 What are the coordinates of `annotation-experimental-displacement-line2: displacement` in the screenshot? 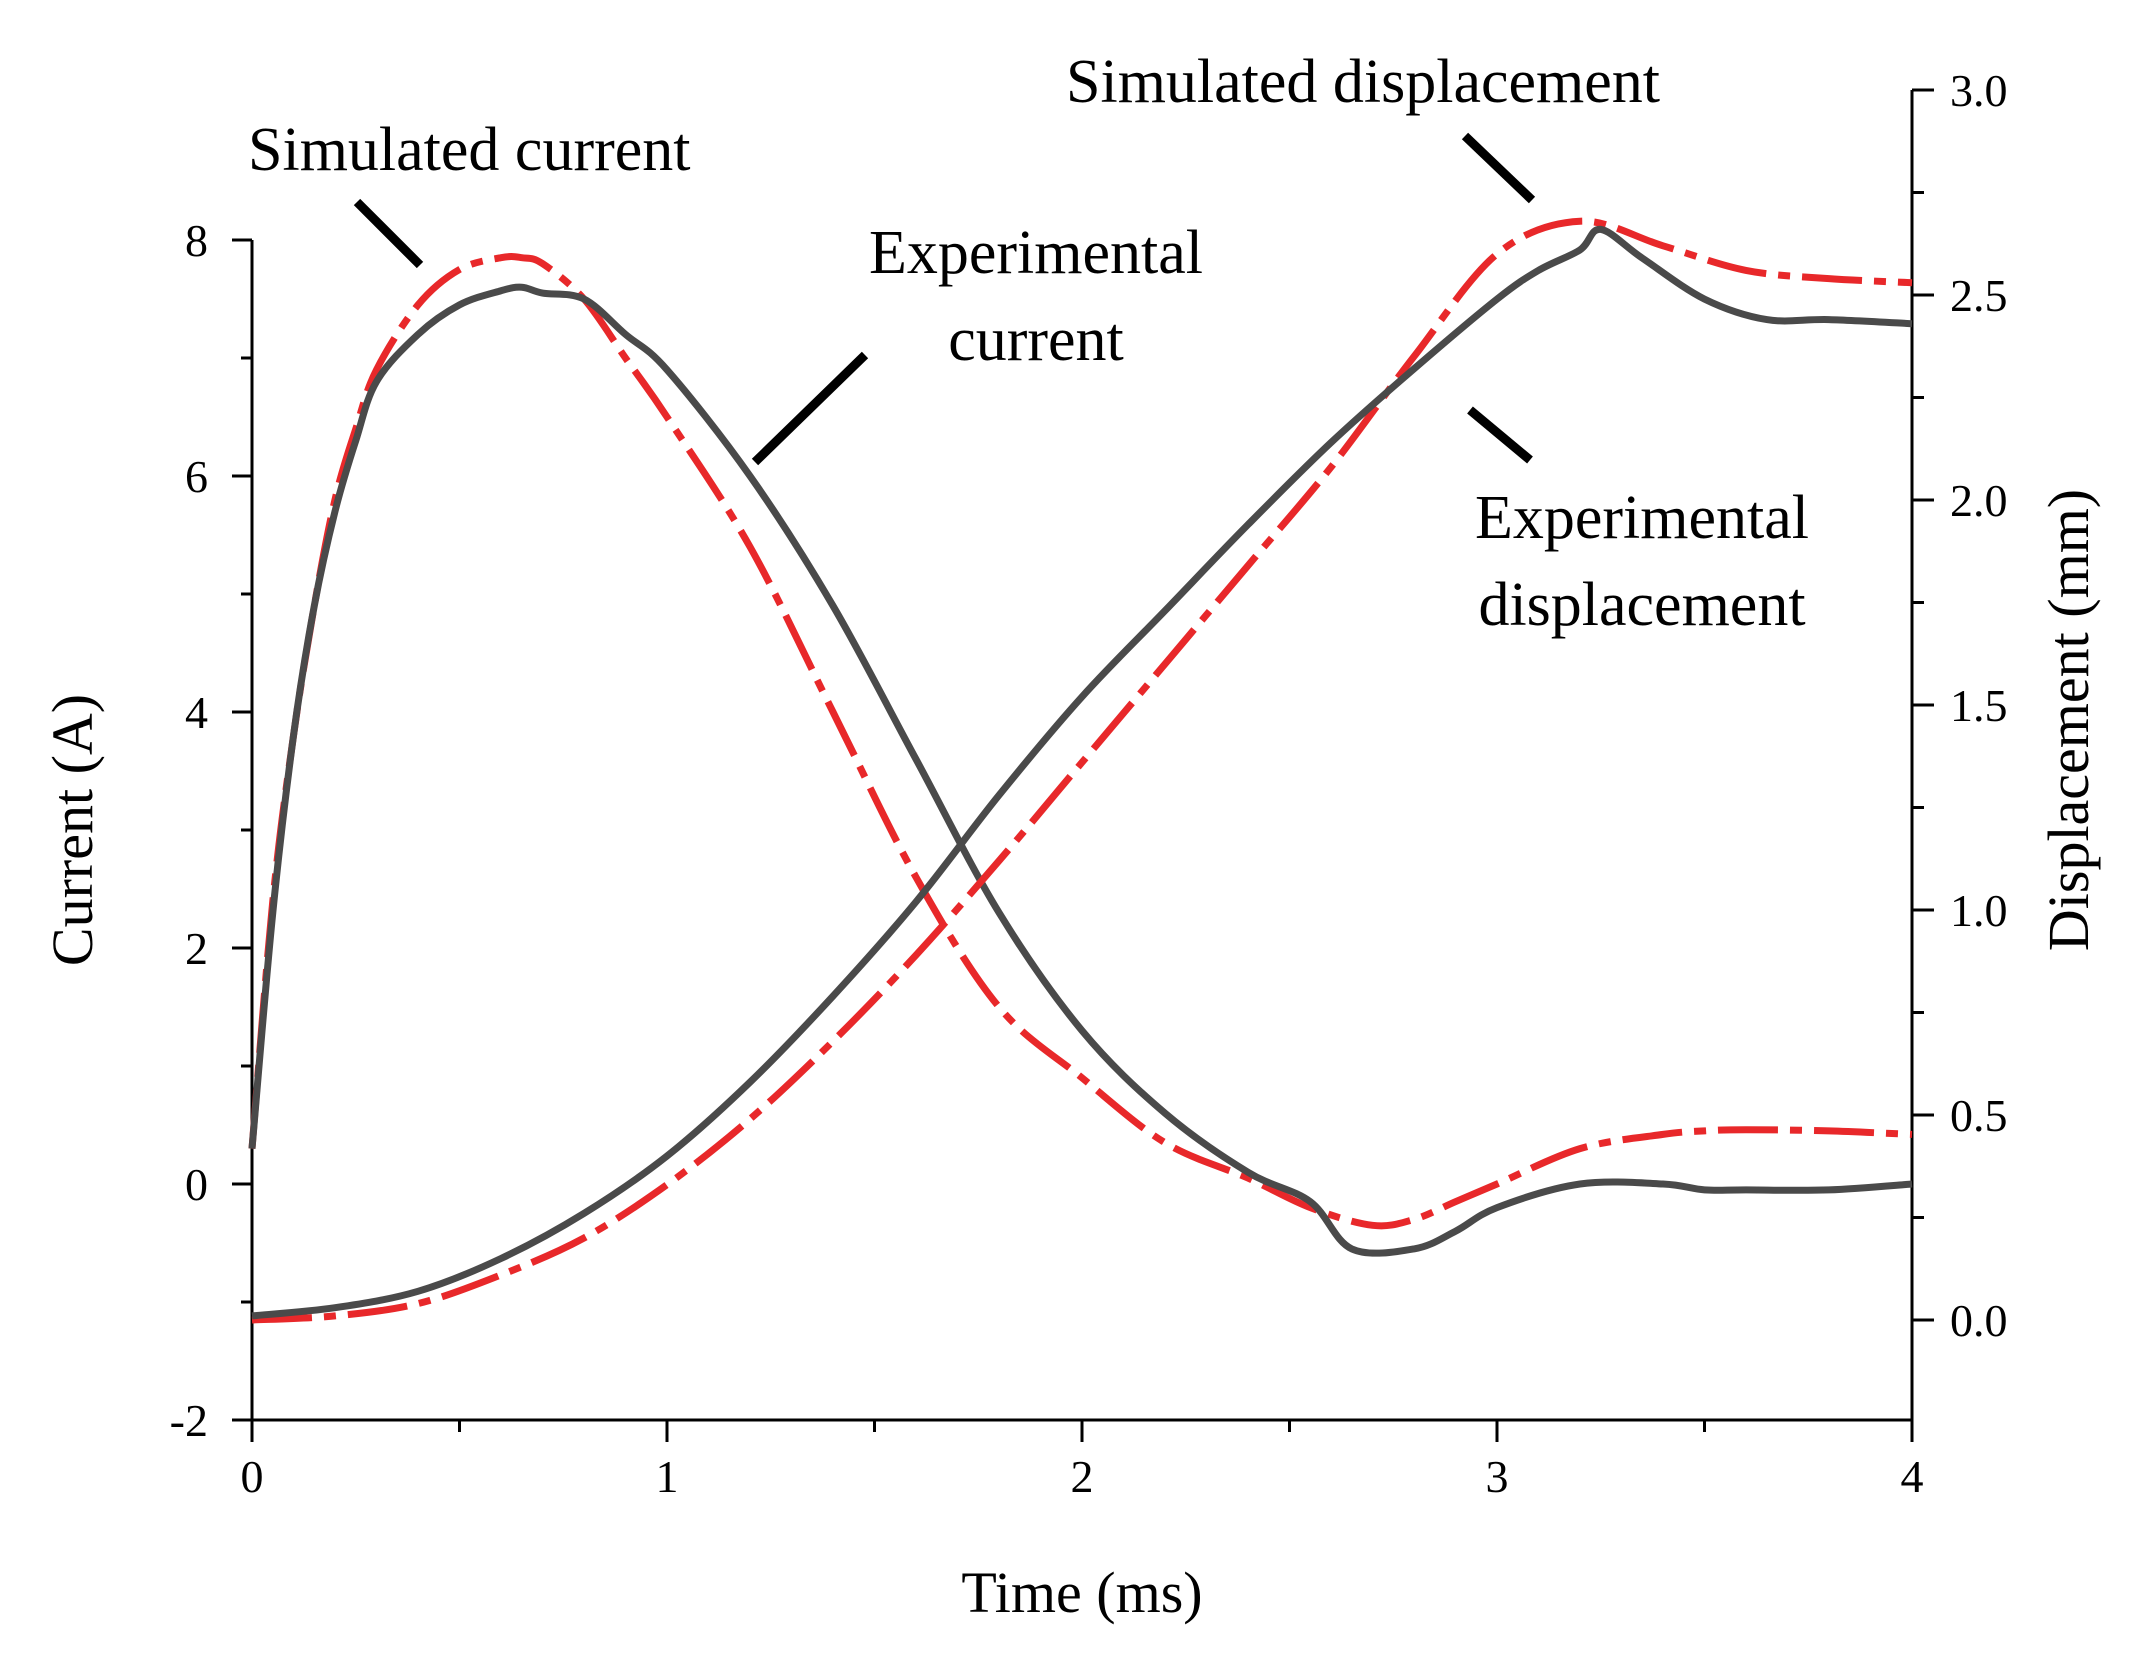 It's located at (1641, 605).